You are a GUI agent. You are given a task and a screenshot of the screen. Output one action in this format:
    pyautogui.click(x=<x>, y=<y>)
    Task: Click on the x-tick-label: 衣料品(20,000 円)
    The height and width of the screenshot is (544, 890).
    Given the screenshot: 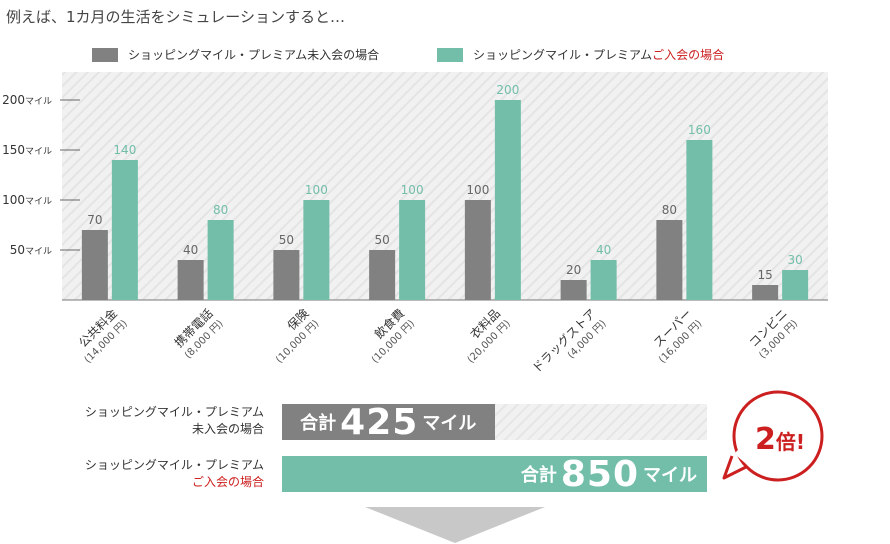 What is the action you would take?
    pyautogui.click(x=489, y=336)
    